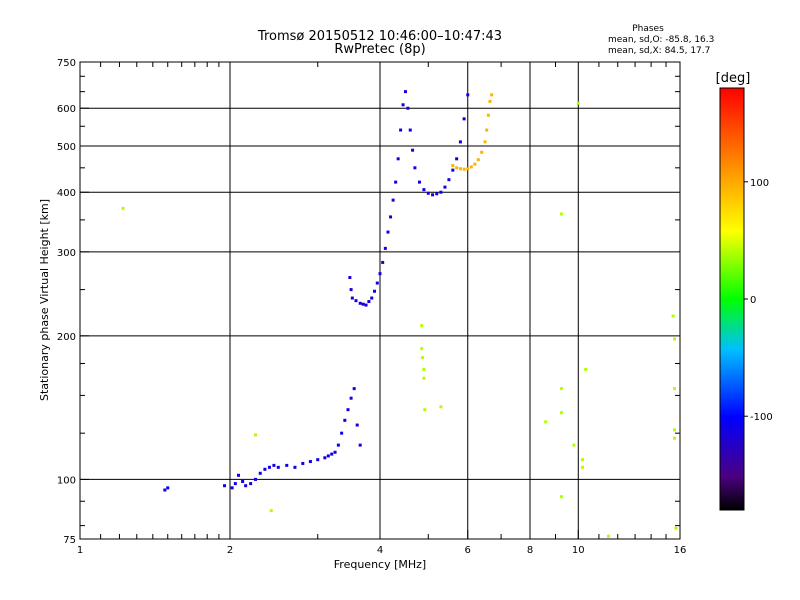 This screenshot has height=600, width=800. What do you see at coordinates (680, 550) in the screenshot?
I see `x-tick-label: 16` at bounding box center [680, 550].